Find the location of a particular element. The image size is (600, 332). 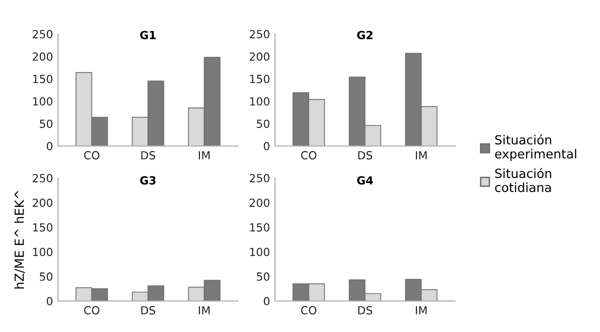

chart-title: G4 is located at coordinates (365, 180).